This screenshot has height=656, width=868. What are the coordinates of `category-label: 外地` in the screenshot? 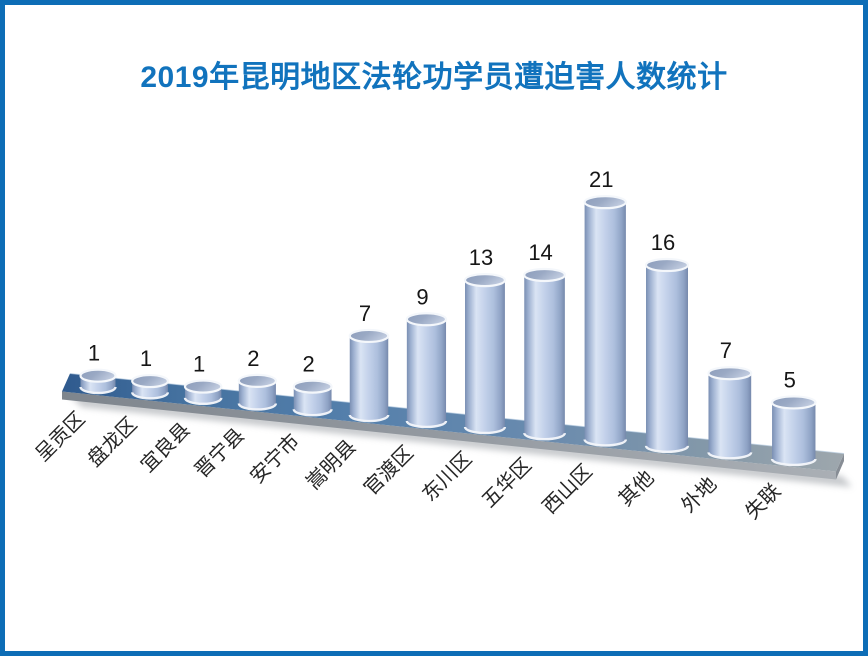 It's located at (699, 495).